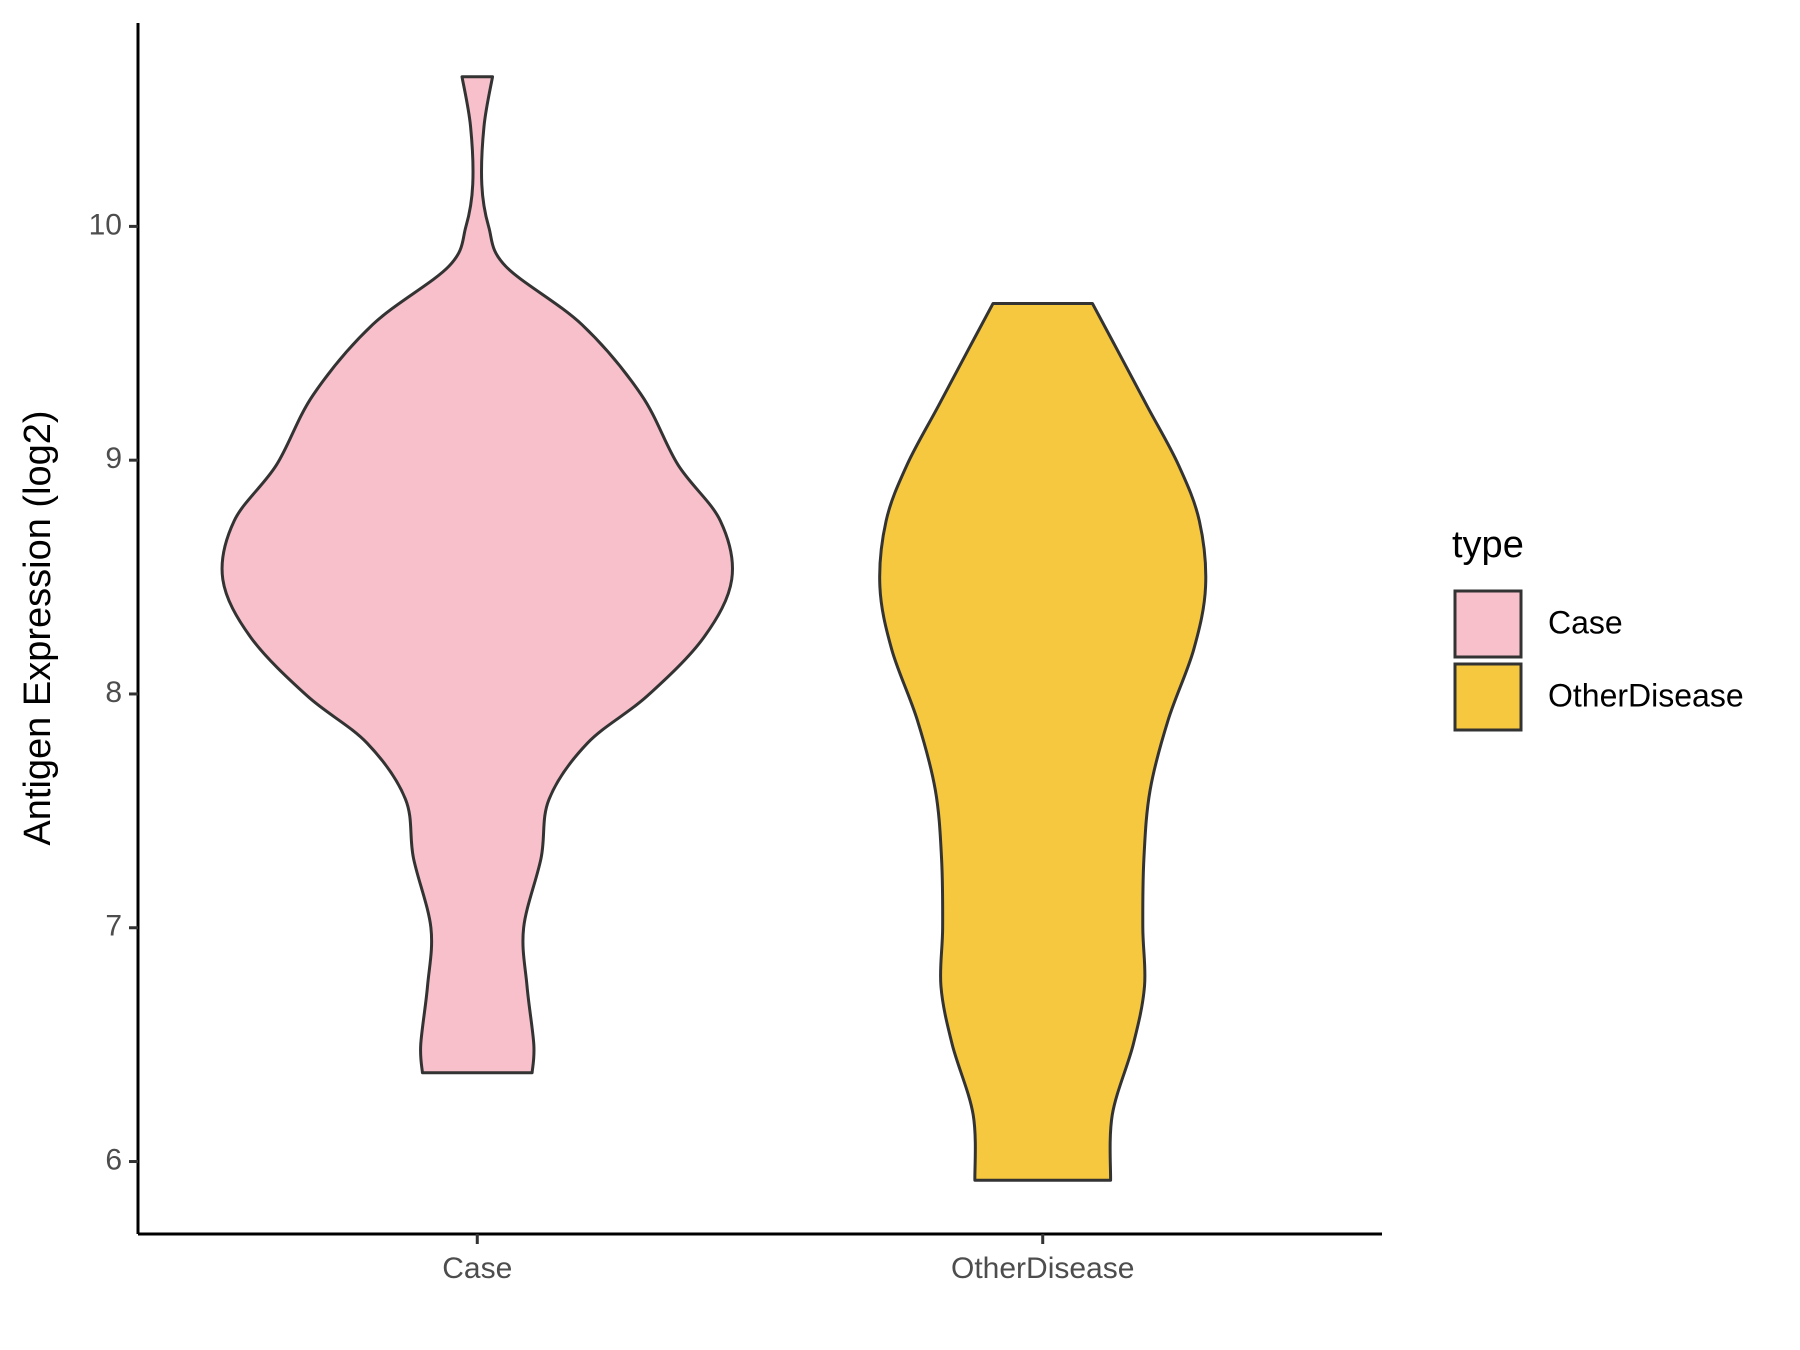 The image size is (1800, 1350). What do you see at coordinates (113, 458) in the screenshot?
I see `y-tick-label: 9` at bounding box center [113, 458].